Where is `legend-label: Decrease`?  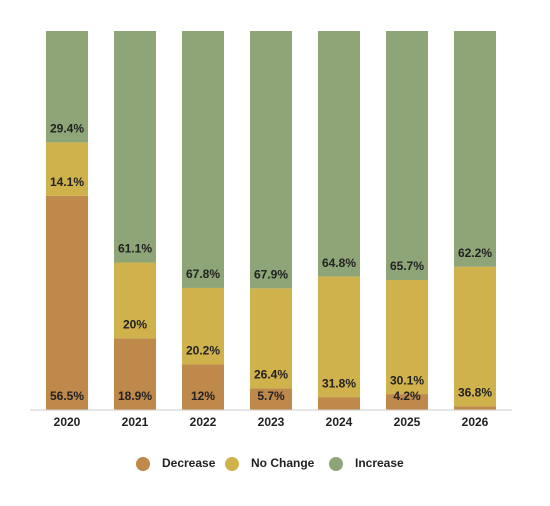 legend-label: Decrease is located at coordinates (189, 463).